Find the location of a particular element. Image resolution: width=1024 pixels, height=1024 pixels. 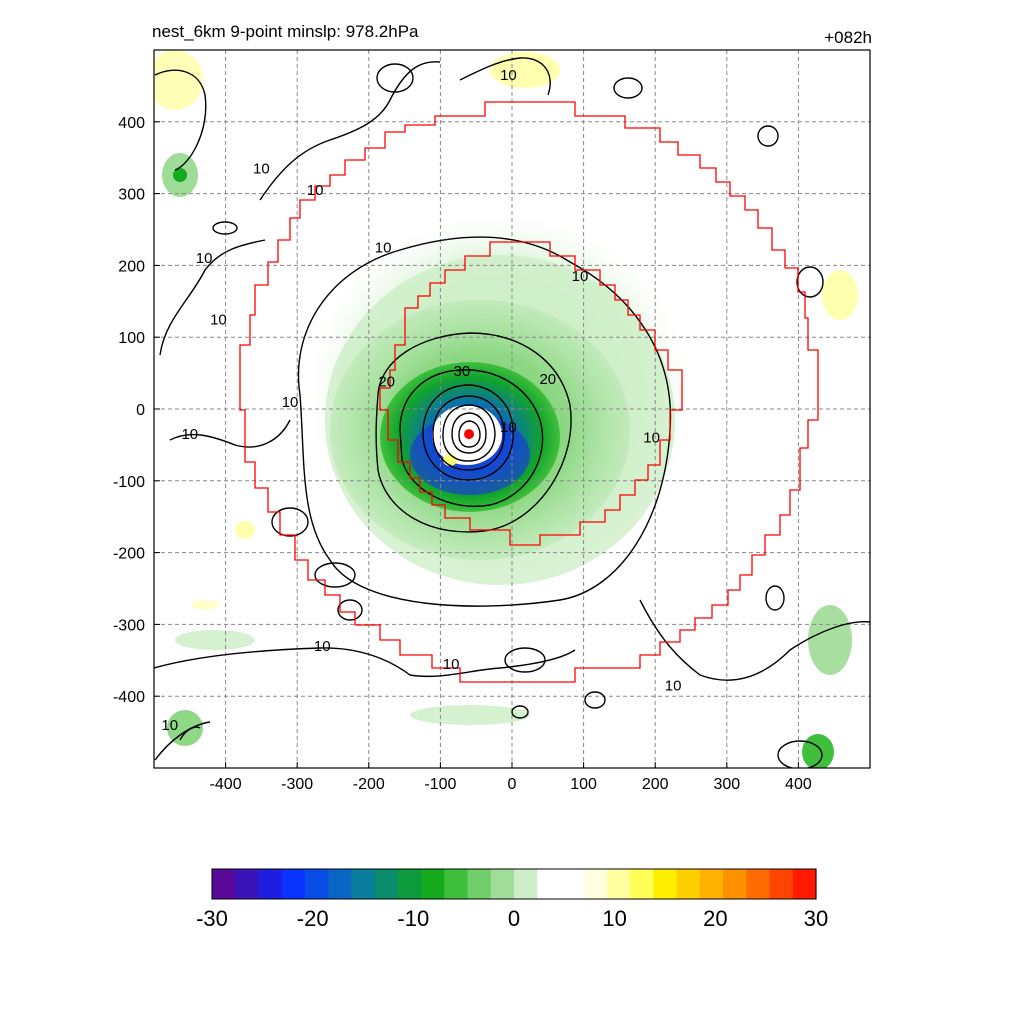

x-axis: -400 -300 -200 -100 0 100 200 300 400 is located at coordinates (511, 777).